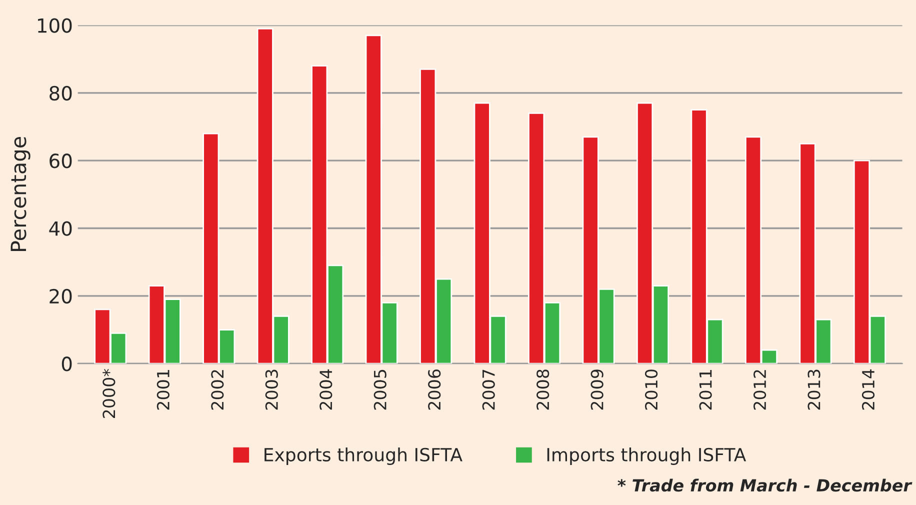 The height and width of the screenshot is (505, 916). I want to click on y-tick-label: 100, so click(55, 25).